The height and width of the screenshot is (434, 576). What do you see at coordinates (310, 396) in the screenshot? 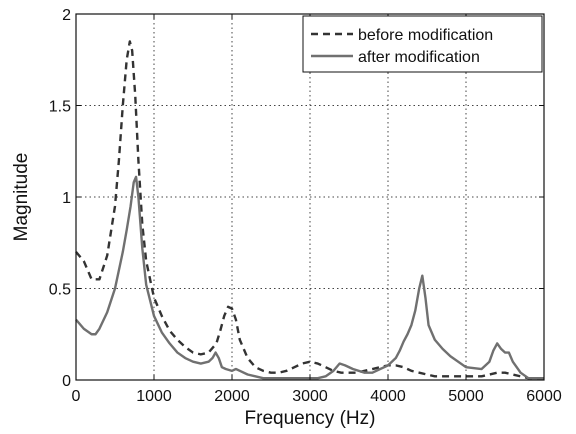
I see `x-tick-label: 3000` at bounding box center [310, 396].